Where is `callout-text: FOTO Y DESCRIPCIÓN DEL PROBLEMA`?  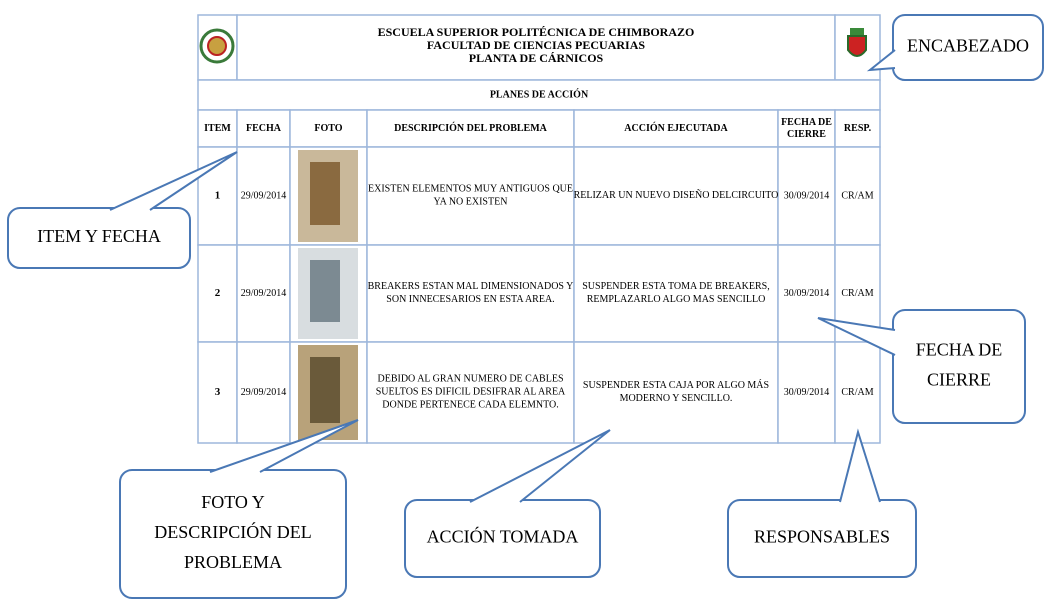 callout-text: FOTO Y DESCRIPCIÓN DEL PROBLEMA is located at coordinates (233, 532).